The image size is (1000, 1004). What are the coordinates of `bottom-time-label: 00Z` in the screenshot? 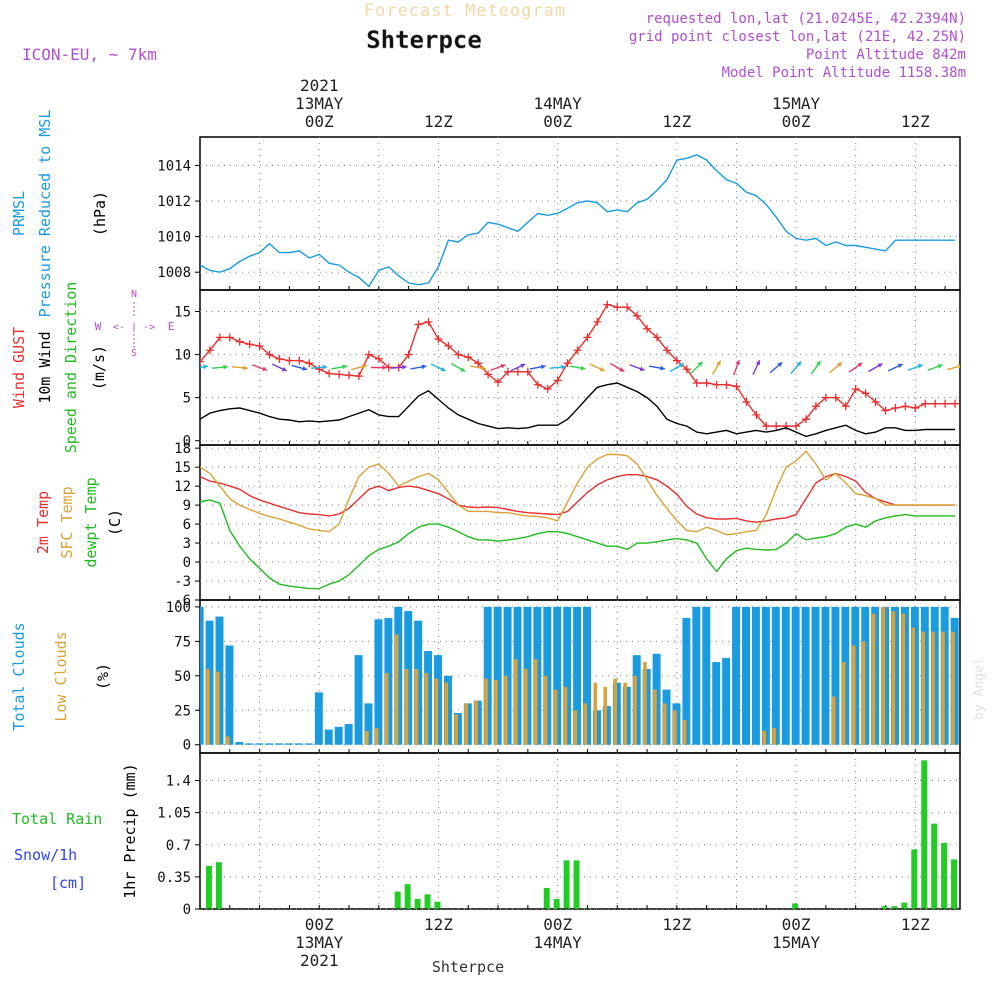 It's located at (319, 924).